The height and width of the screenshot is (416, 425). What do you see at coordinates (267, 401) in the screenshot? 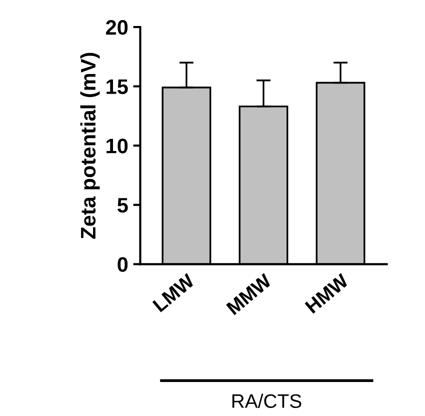
I see `text: RA/CTS` at bounding box center [267, 401].